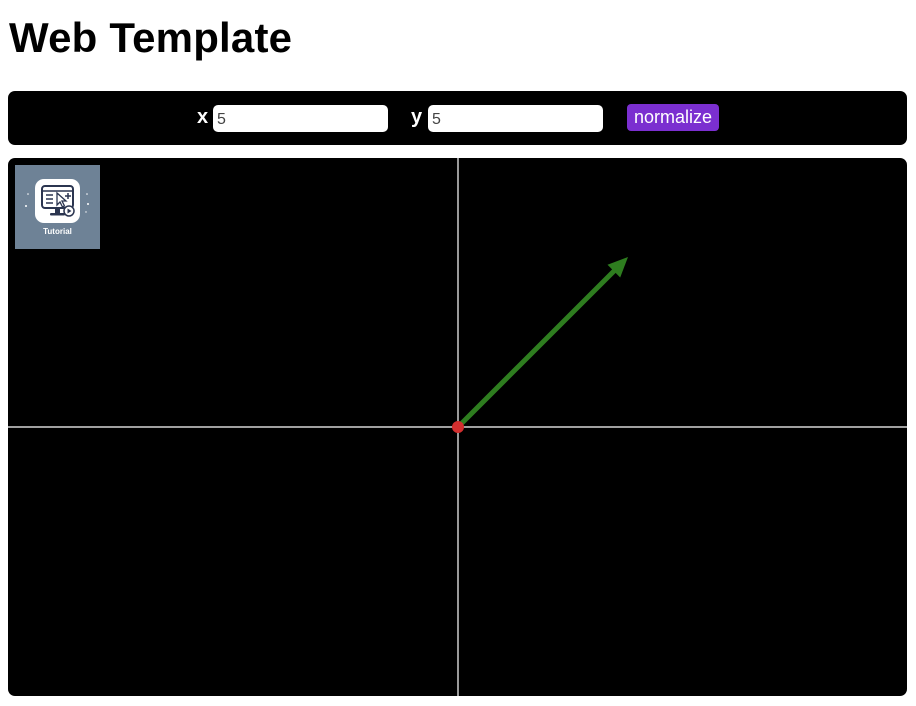  What do you see at coordinates (417, 117) in the screenshot?
I see `y-label: y` at bounding box center [417, 117].